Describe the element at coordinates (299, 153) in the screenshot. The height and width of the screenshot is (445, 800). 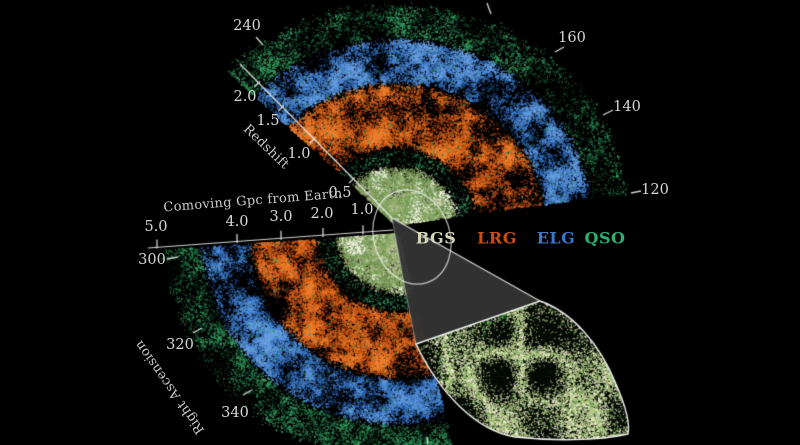
I see `redshift-tick-label-1.0: 1.0` at that location.